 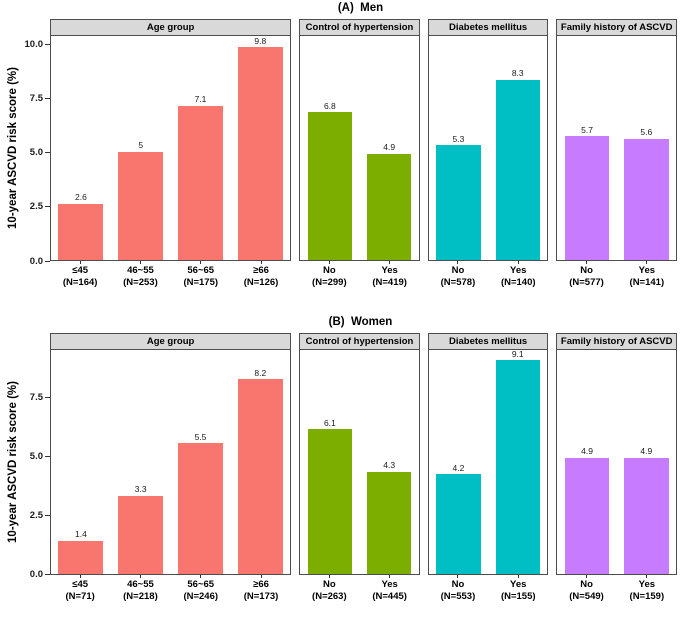 I want to click on sample-size-label: (N=71), so click(x=80, y=597).